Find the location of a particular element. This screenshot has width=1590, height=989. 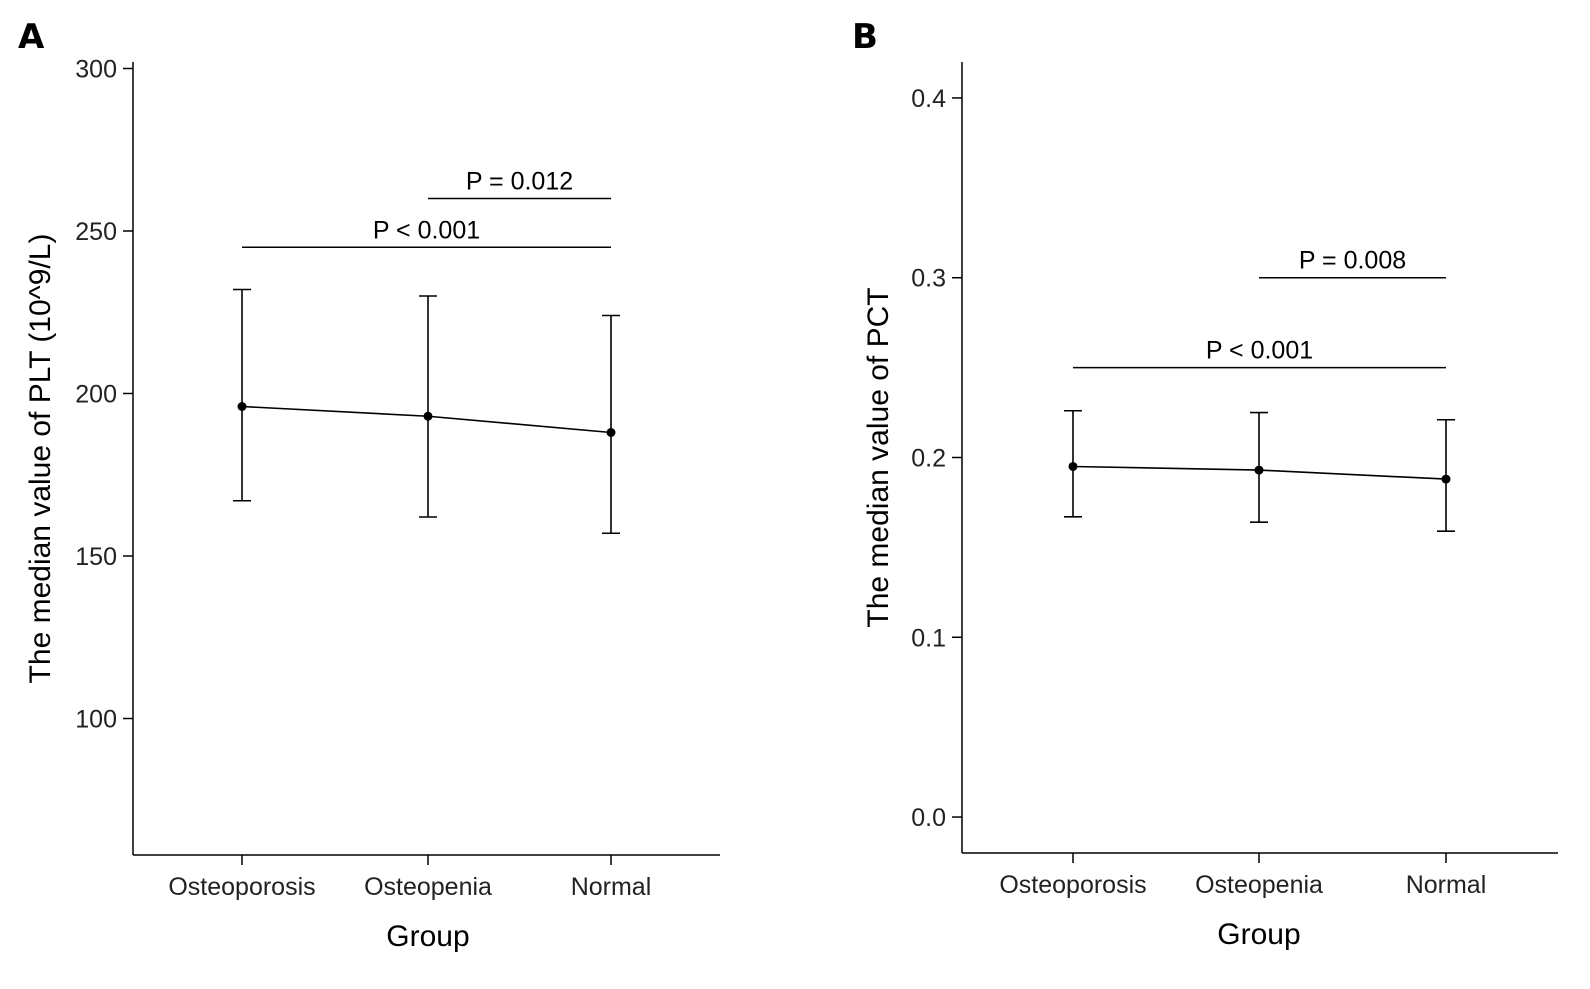

y-tick-label: 0.2 is located at coordinates (928, 459).